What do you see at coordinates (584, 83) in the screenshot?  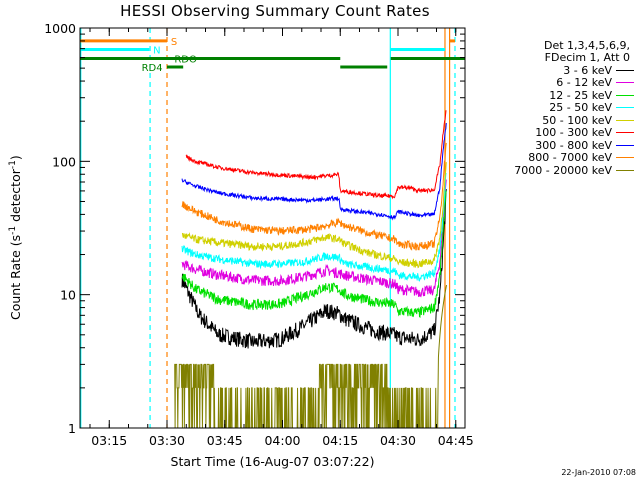 I see `legend-label: 6 - 12 keV` at bounding box center [584, 83].